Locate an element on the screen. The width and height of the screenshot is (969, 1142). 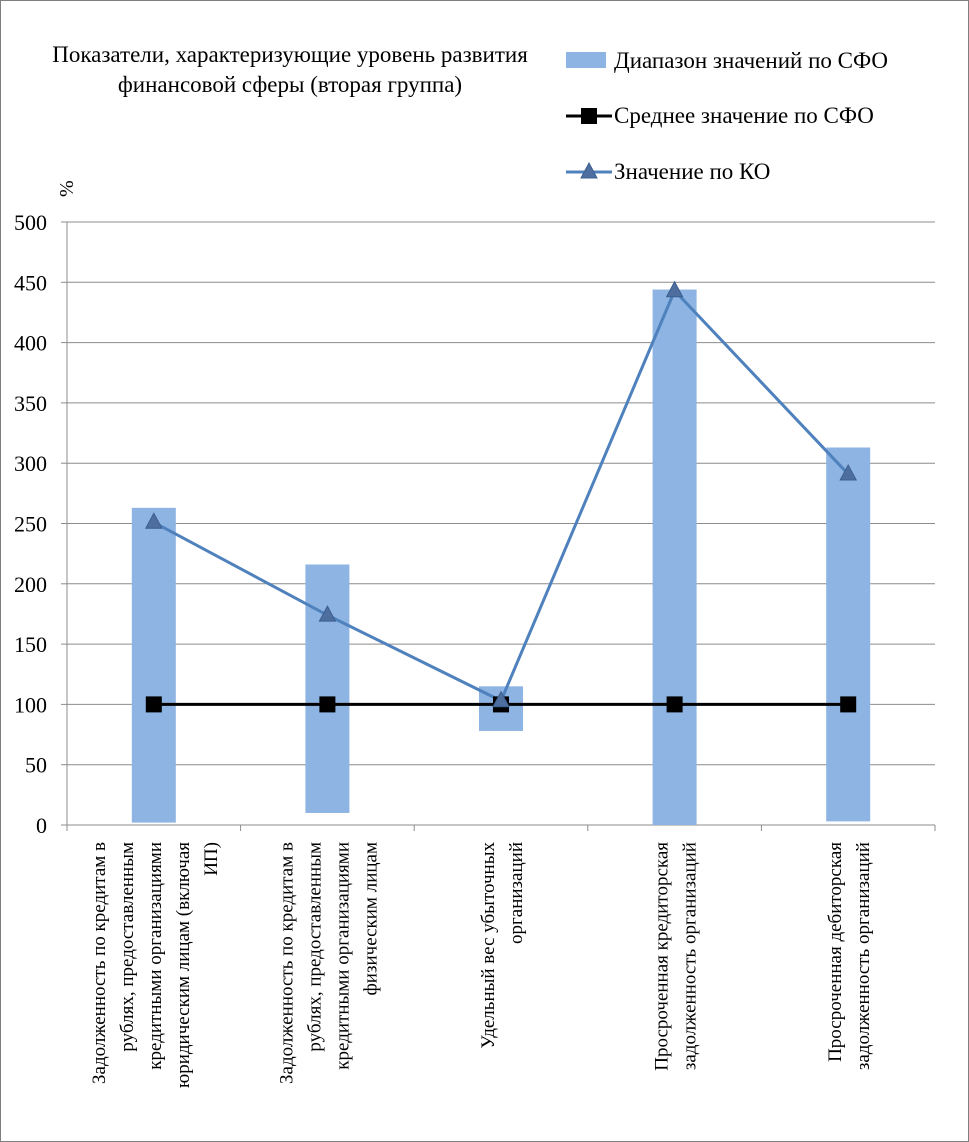
y-tick-label: 450 is located at coordinates (30, 282).